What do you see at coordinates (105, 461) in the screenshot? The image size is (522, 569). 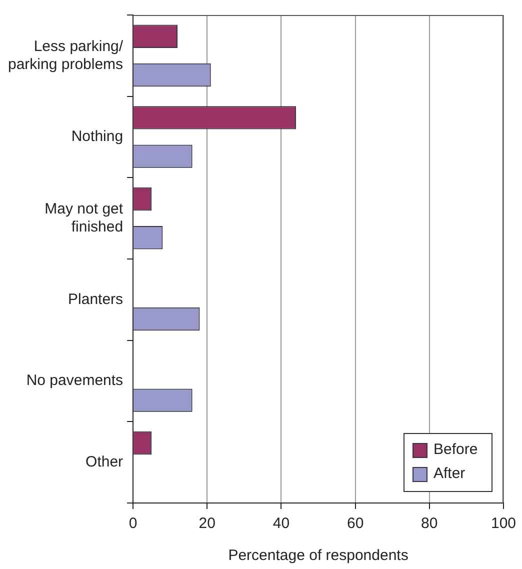 I see `y-tick-label: Other` at bounding box center [105, 461].